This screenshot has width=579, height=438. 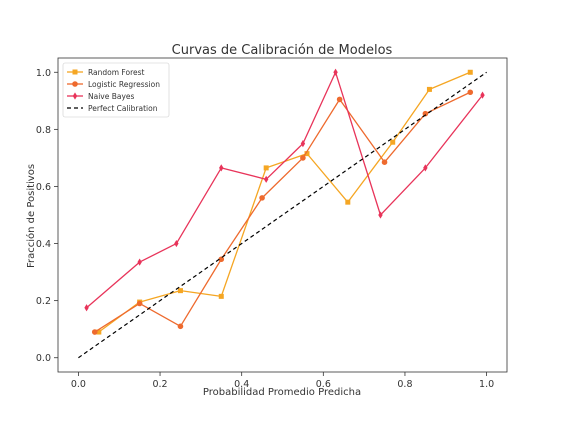 I want to click on x-tick-label: 0.2, so click(x=159, y=384).